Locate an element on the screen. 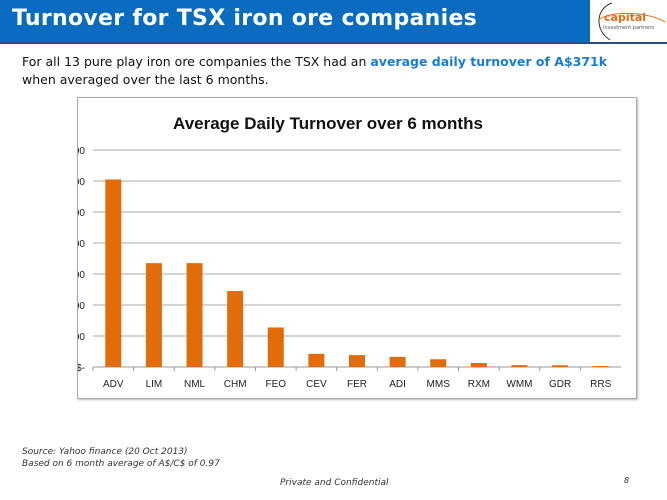 The width and height of the screenshot is (667, 500). y-tick-label: $40,000 is located at coordinates (81, 306).